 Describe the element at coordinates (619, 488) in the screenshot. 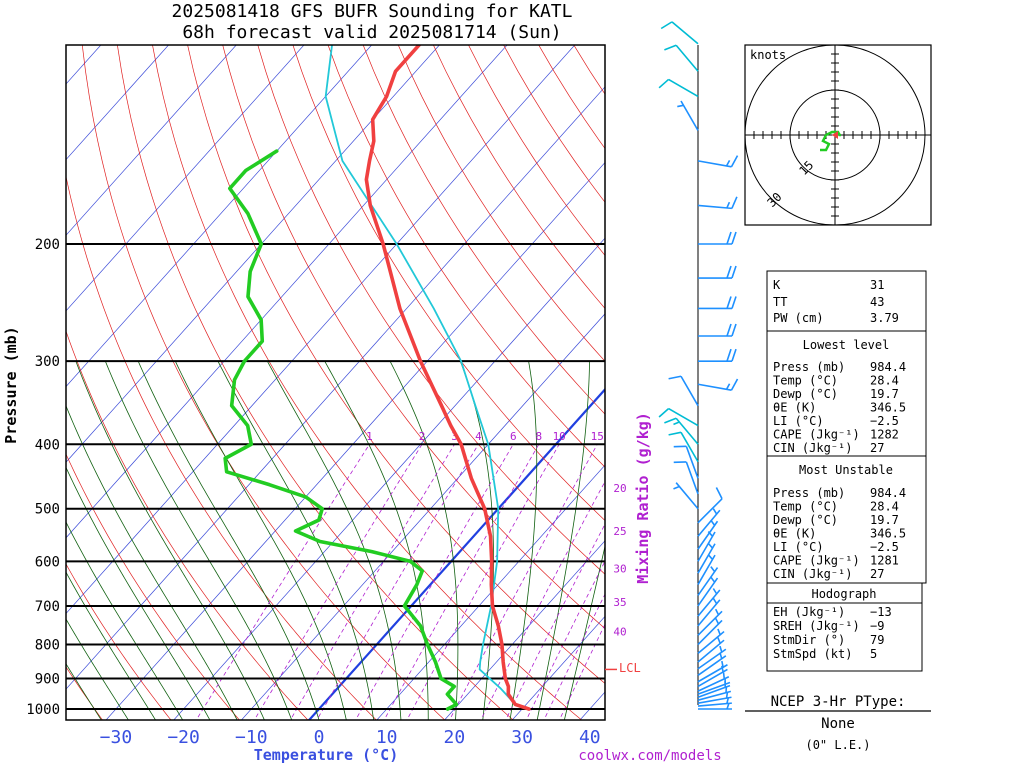

I see `mixing-ratio-tick-label: 20` at that location.